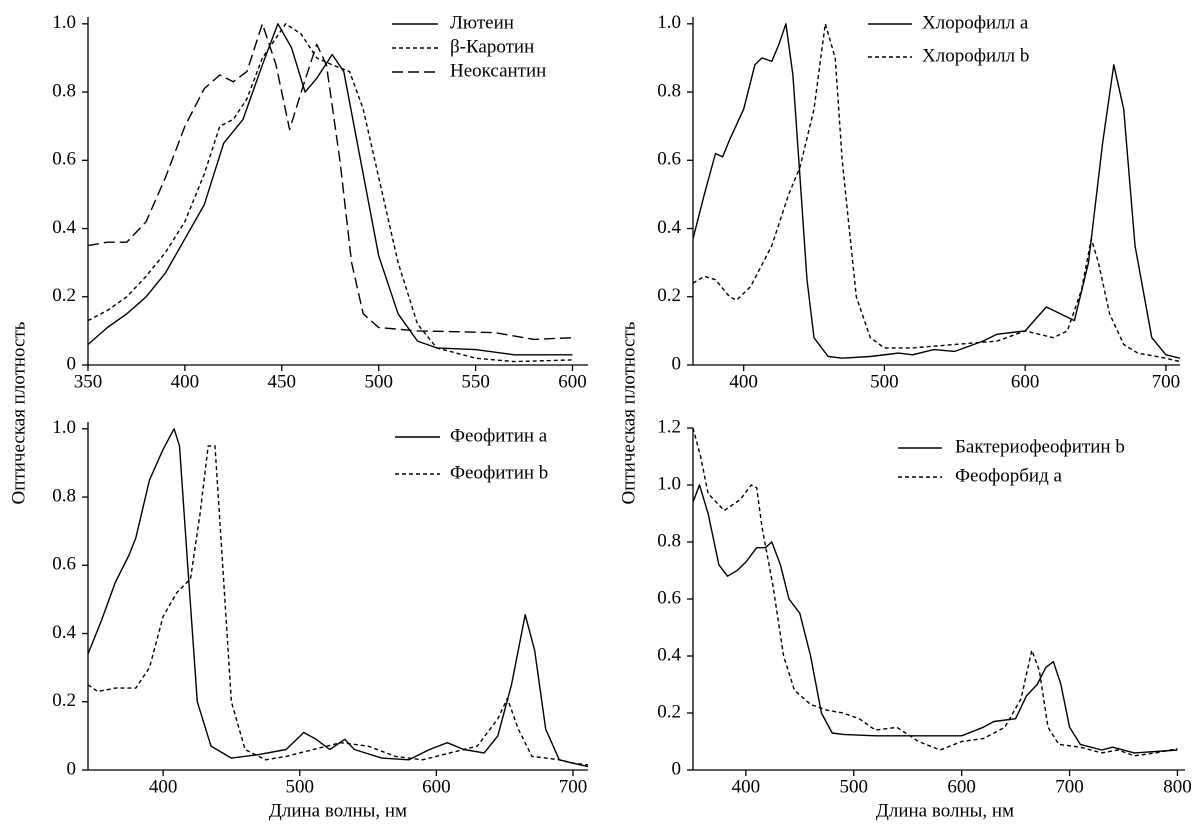 This screenshot has width=1202, height=827. I want to click on x-tick-label: 350, so click(88, 381).